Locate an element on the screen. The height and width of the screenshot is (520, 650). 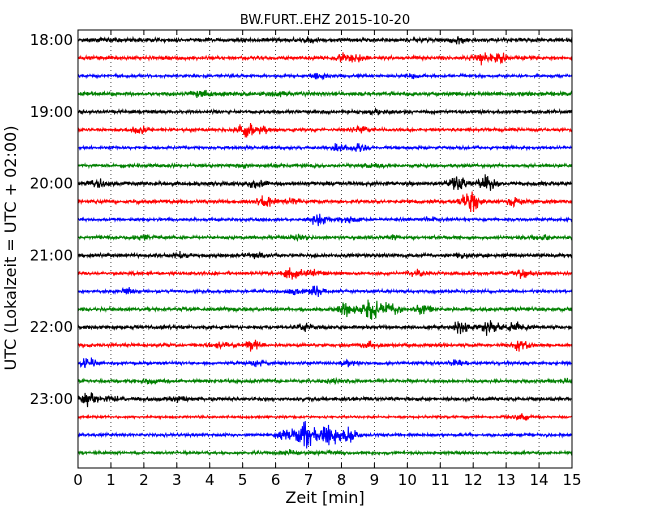
trace-2000 is located at coordinates (325, 182).